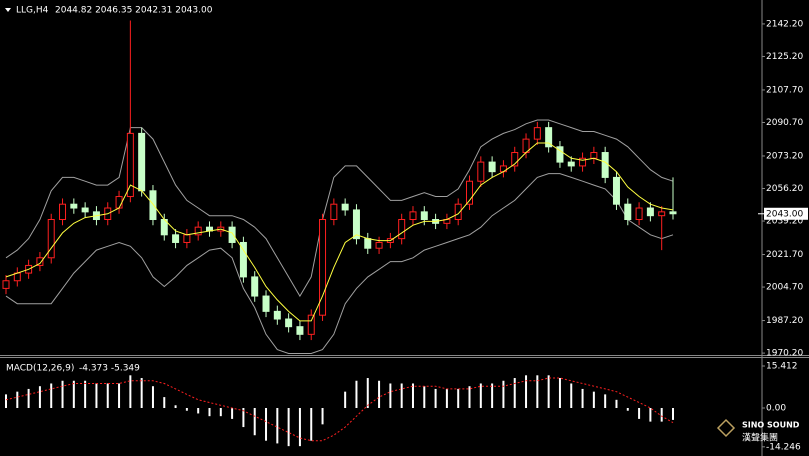 The width and height of the screenshot is (809, 456). What do you see at coordinates (784, 90) in the screenshot?
I see `y-tick-label: 2107.70` at bounding box center [784, 90].